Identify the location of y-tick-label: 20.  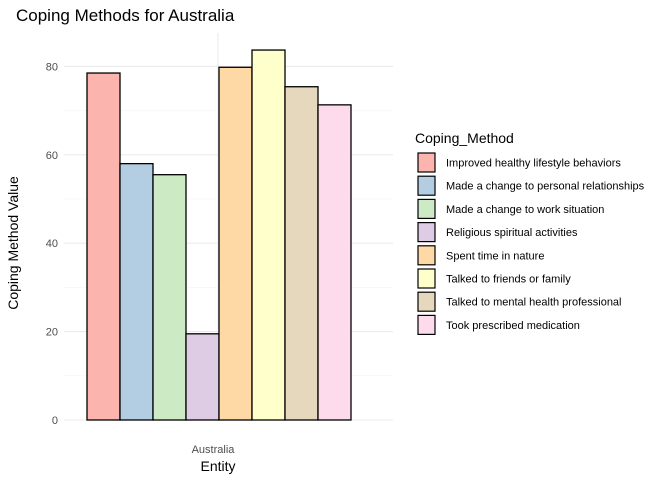
(52, 333).